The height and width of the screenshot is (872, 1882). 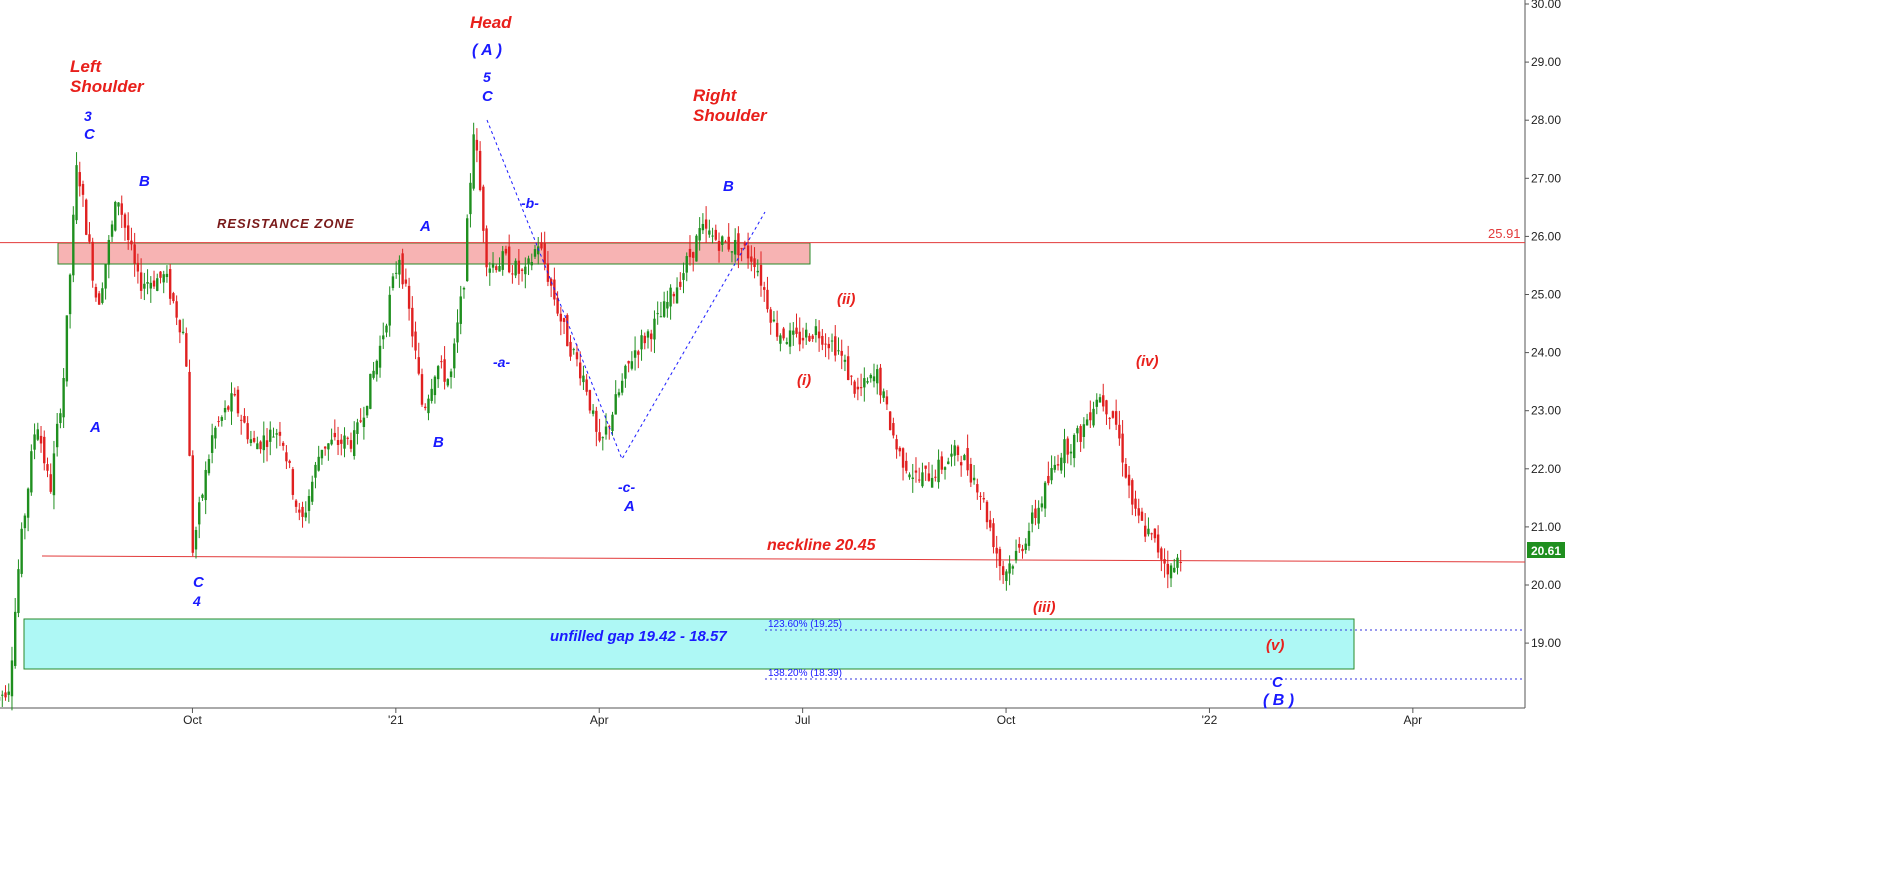 What do you see at coordinates (638, 636) in the screenshot?
I see `gap-label: unfilled gap 19.42 - 18.57` at bounding box center [638, 636].